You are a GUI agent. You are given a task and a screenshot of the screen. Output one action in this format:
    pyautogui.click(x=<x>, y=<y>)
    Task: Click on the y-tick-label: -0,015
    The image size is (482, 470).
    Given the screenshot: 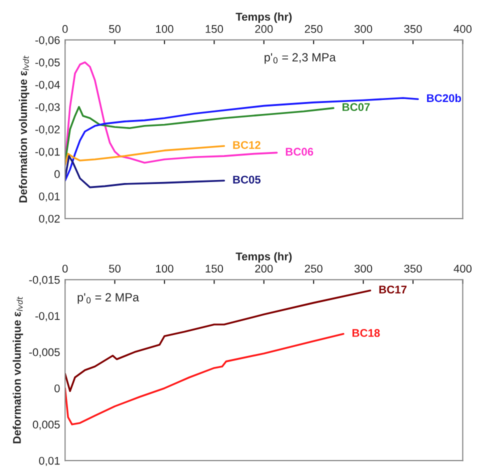 What is the action you would take?
    pyautogui.click(x=44, y=281)
    